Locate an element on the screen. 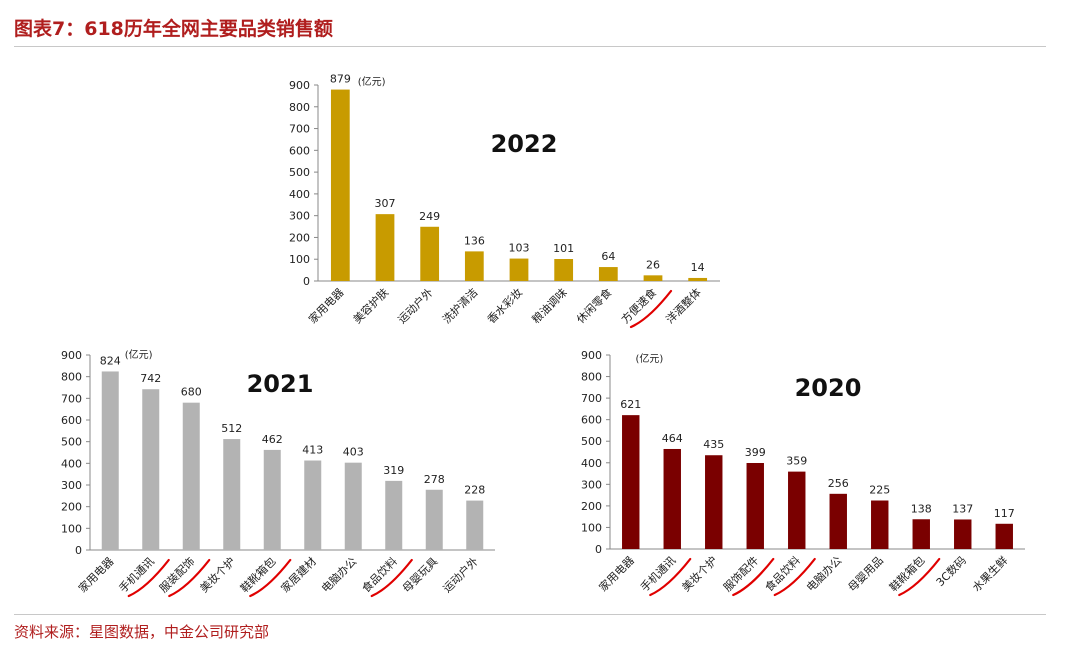 The height and width of the screenshot is (649, 1080). data-label: 435 is located at coordinates (713, 444).